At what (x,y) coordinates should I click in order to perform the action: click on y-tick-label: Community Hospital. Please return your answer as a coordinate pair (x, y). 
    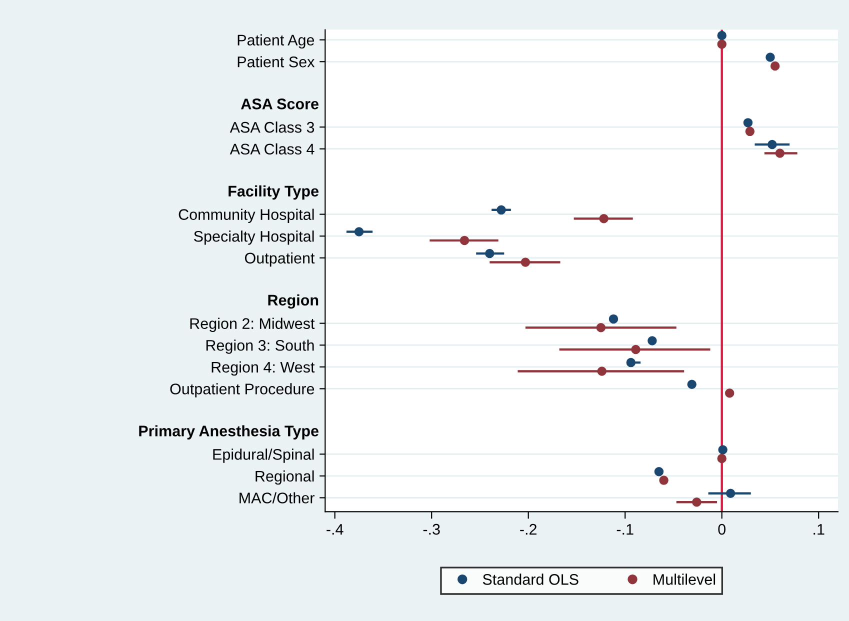
    Looking at the image, I should click on (246, 215).